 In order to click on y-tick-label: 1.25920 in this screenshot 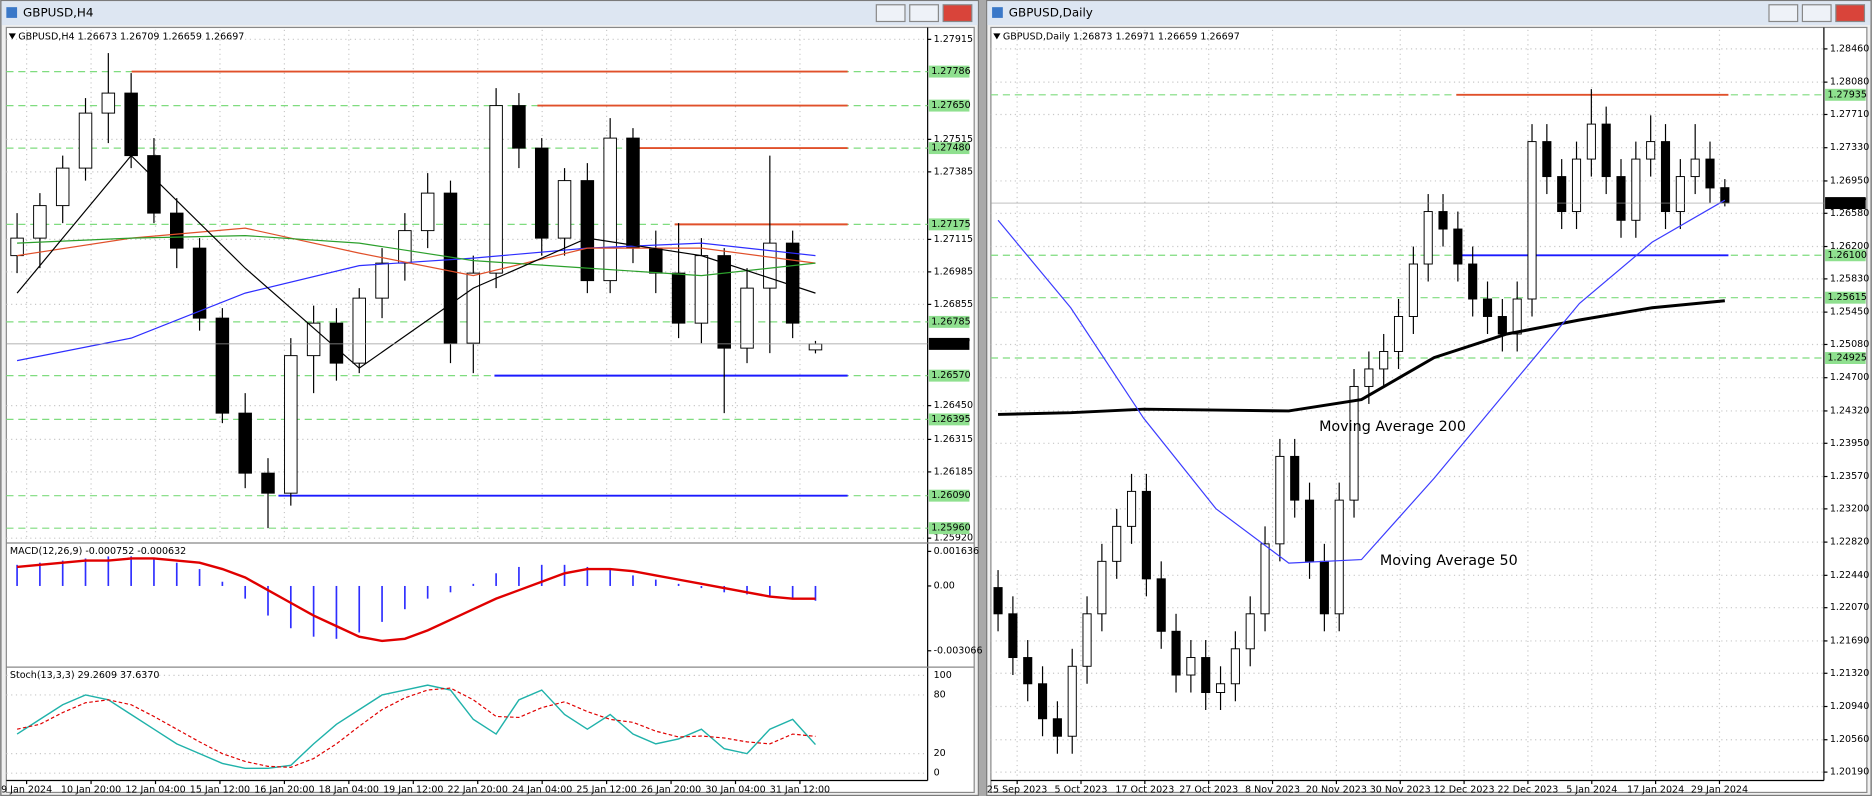, I will do `click(953, 538)`.